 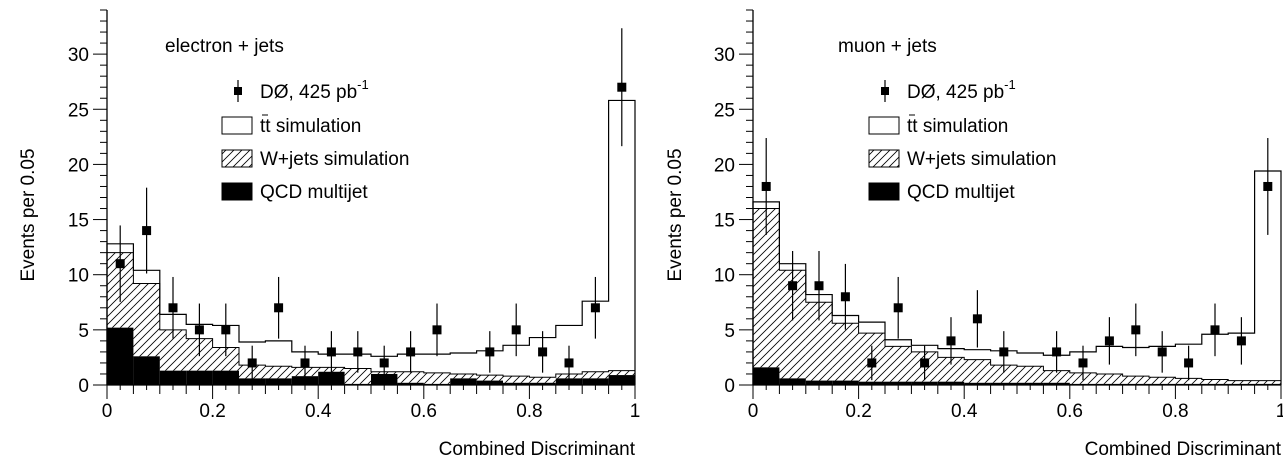 What do you see at coordinates (957, 126) in the screenshot?
I see `legend-label-ttbar: tt simulation` at bounding box center [957, 126].